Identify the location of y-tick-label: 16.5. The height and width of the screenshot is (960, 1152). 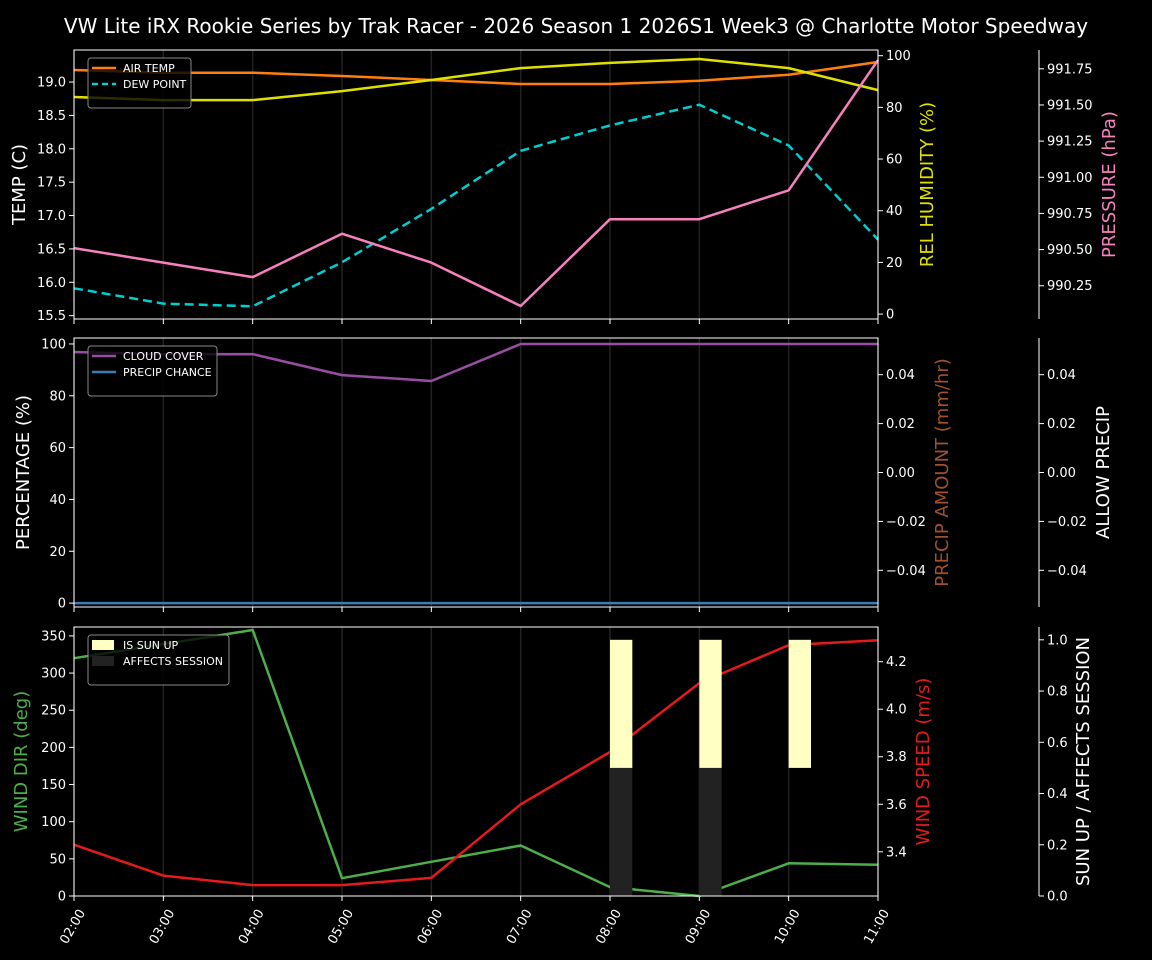
(51, 249).